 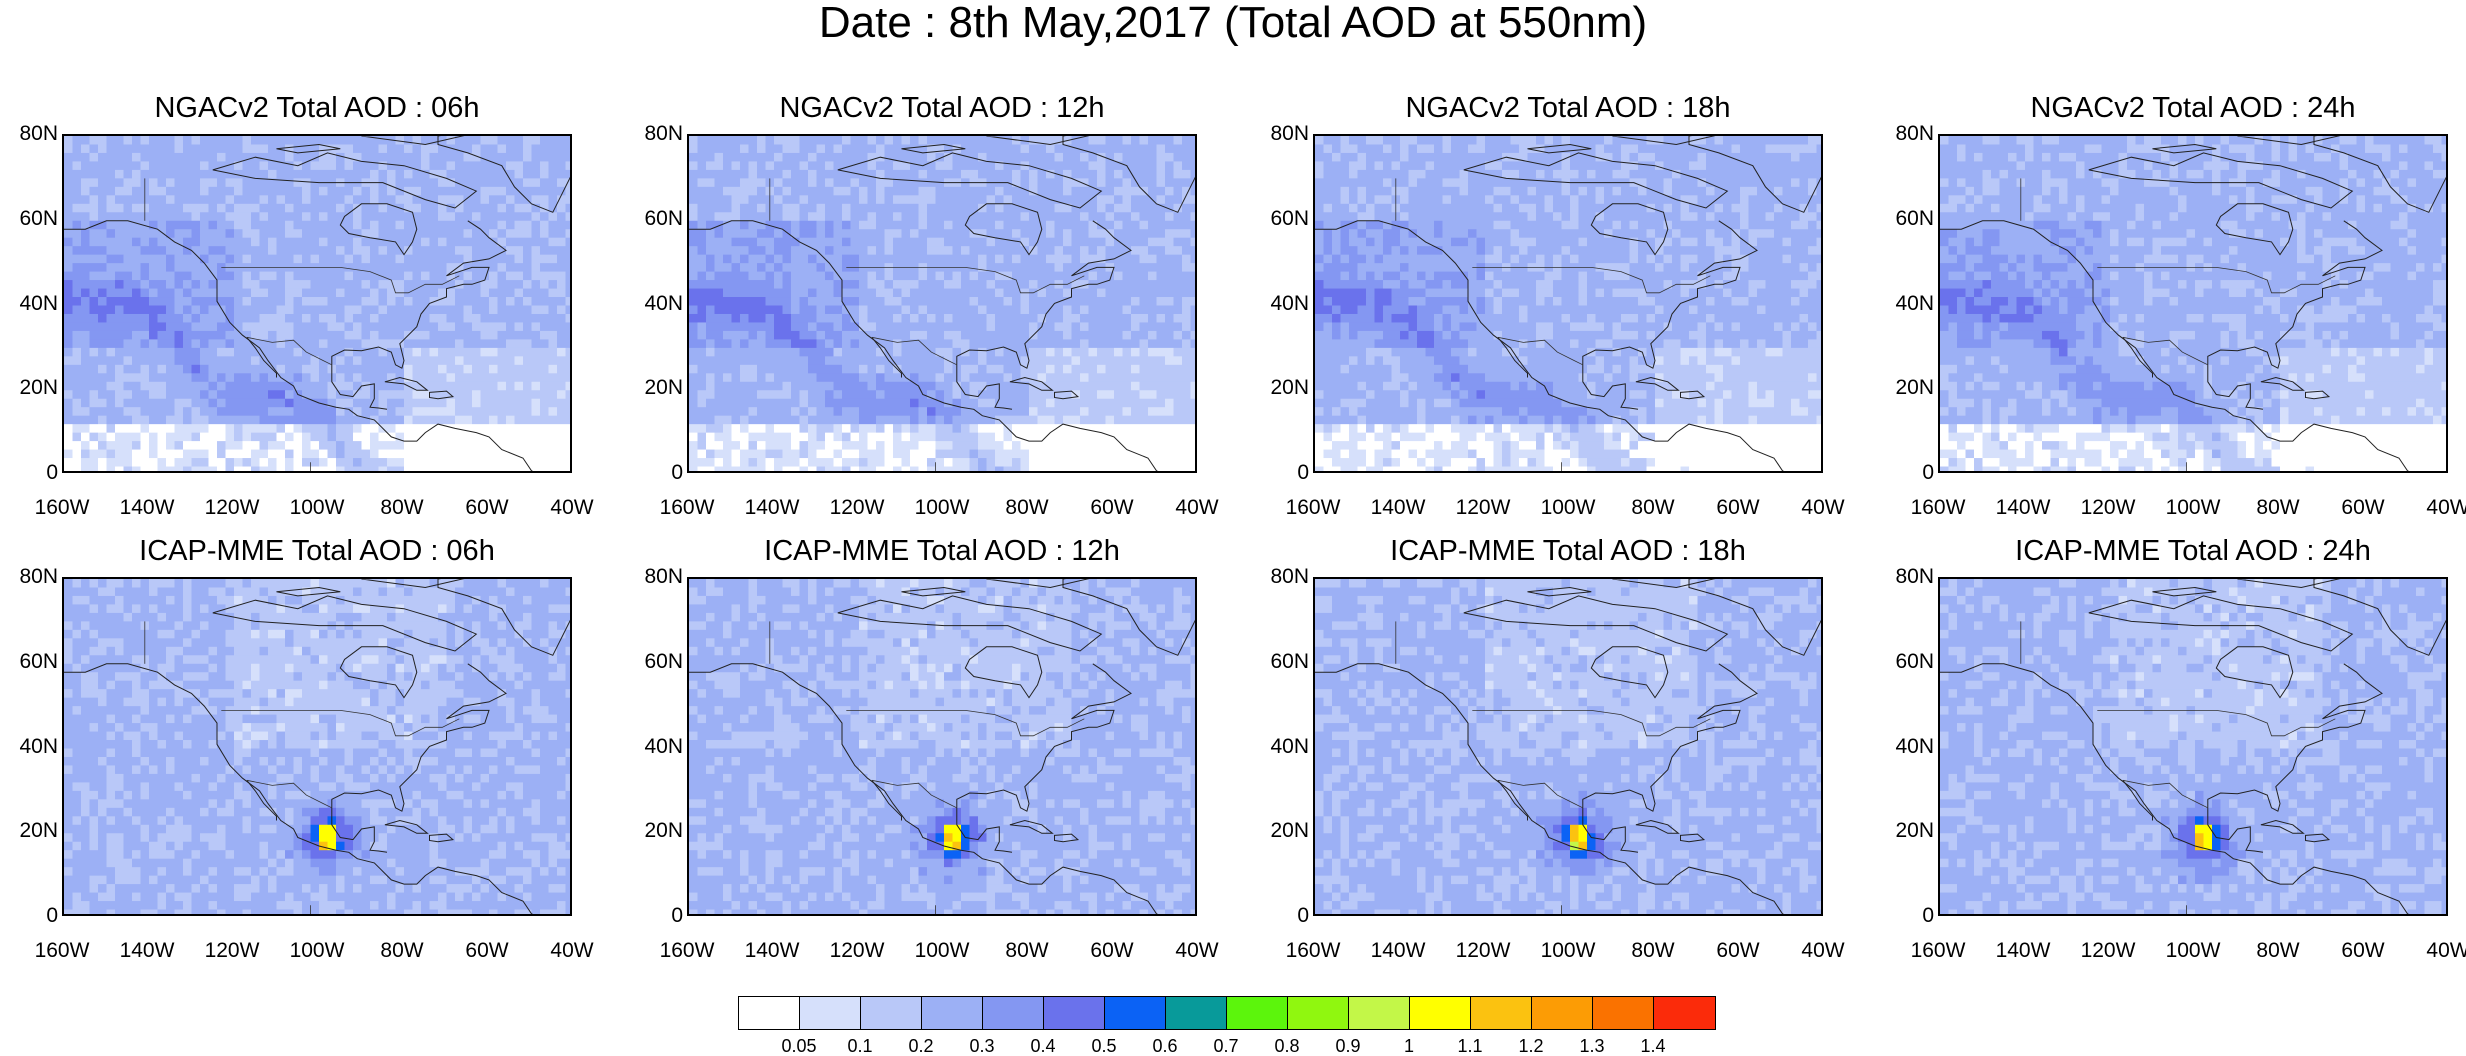 I want to click on colorbar-label: 0.1, so click(x=860, y=1046).